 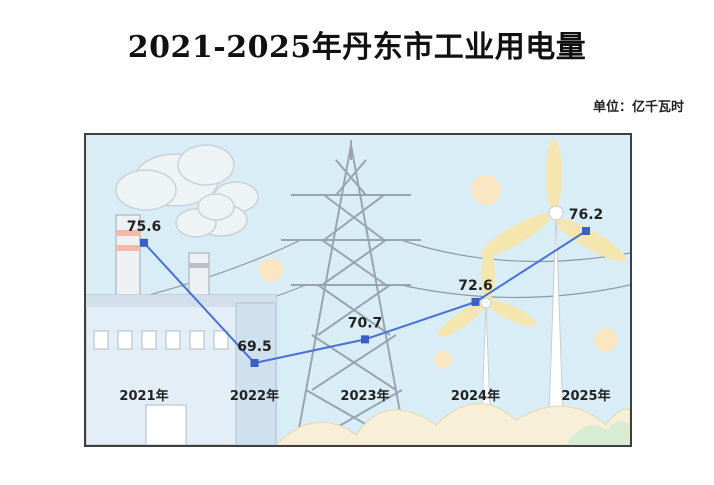 What do you see at coordinates (475, 286) in the screenshot?
I see `data-label: 72.6` at bounding box center [475, 286].